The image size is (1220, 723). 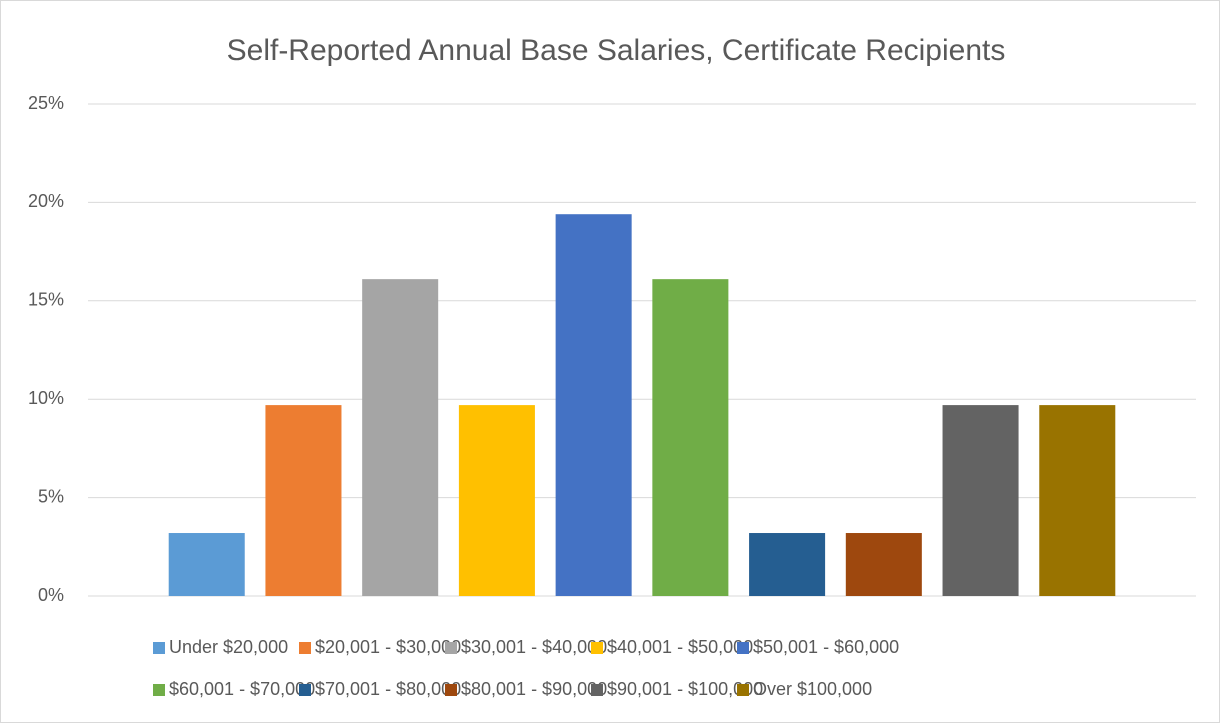 I want to click on legend-label: $40,001 - $50,000, so click(x=680, y=647).